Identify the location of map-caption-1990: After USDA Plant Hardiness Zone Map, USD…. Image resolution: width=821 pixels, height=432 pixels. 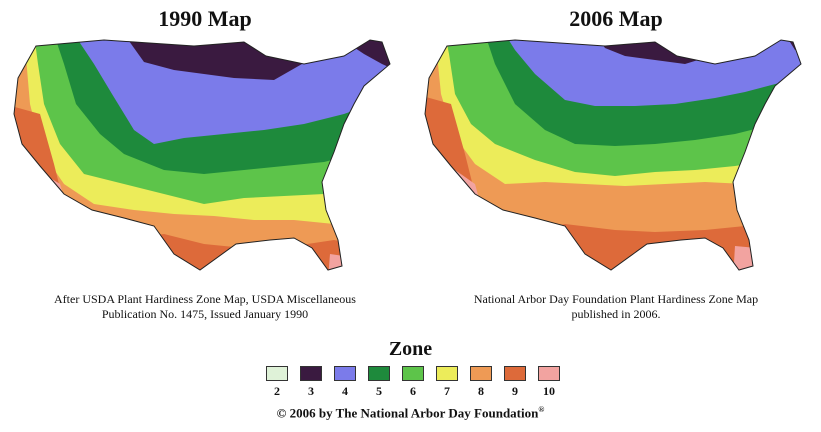
(205, 307).